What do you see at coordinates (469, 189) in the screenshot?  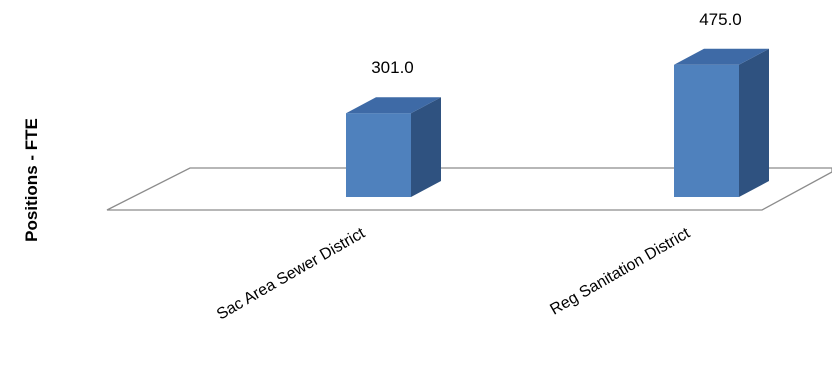 I see `chart-floor` at bounding box center [469, 189].